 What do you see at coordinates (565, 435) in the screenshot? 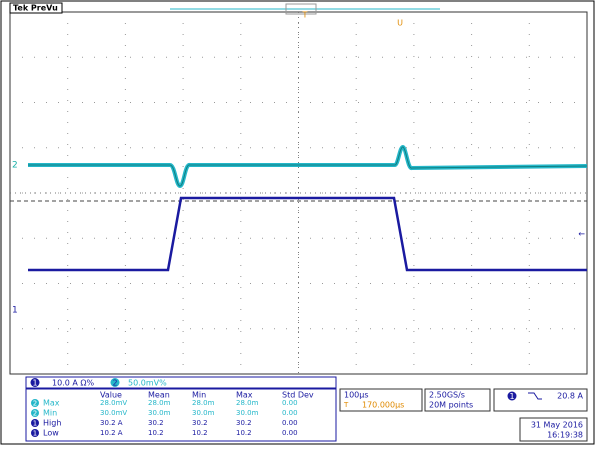
I see `time: 16:19:38` at bounding box center [565, 435].